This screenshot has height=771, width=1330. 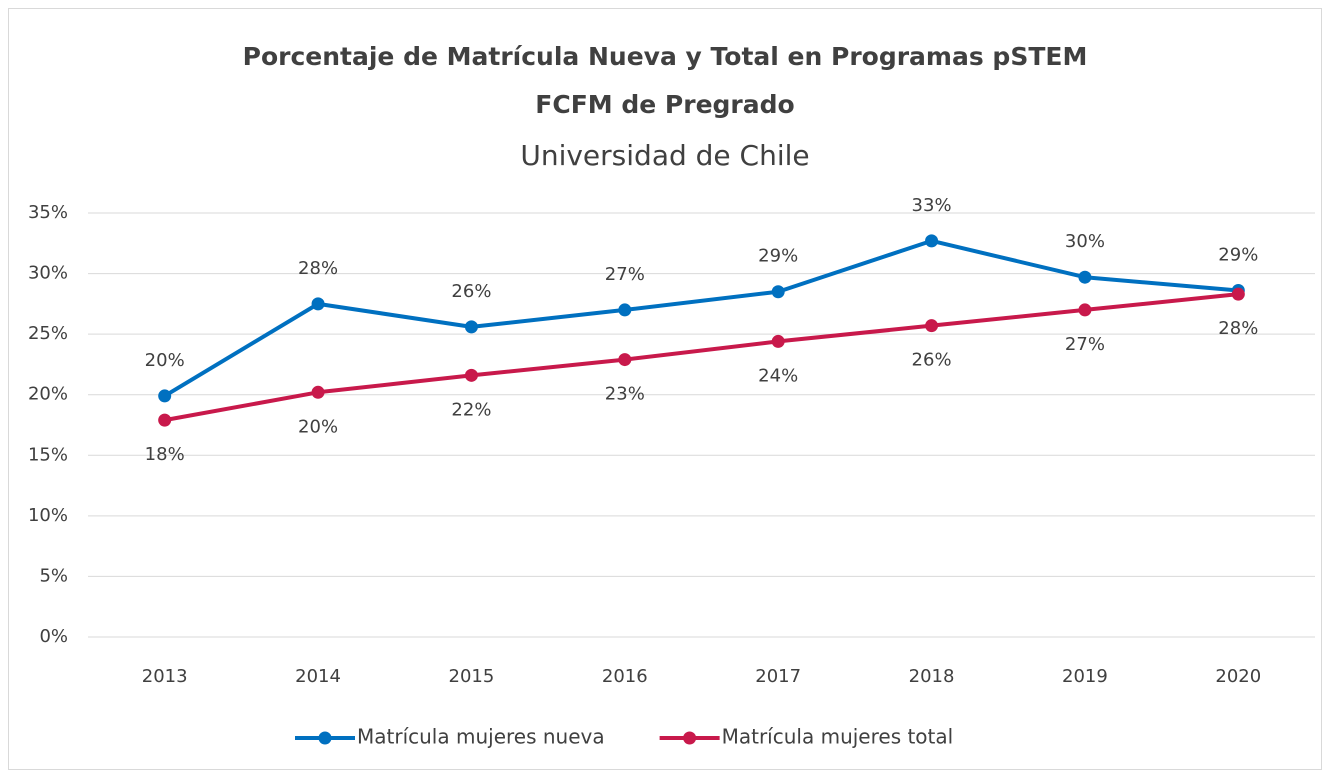 What do you see at coordinates (1085, 241) in the screenshot?
I see `data-label: 30%` at bounding box center [1085, 241].